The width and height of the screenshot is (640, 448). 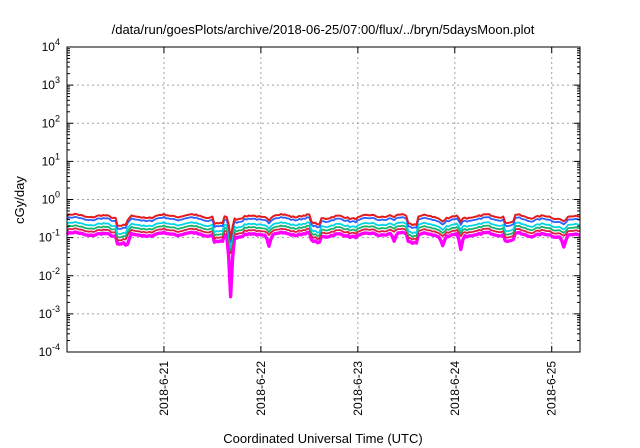 What do you see at coordinates (51, 45) in the screenshot?
I see `y-tick-label: 10⁴` at bounding box center [51, 45].